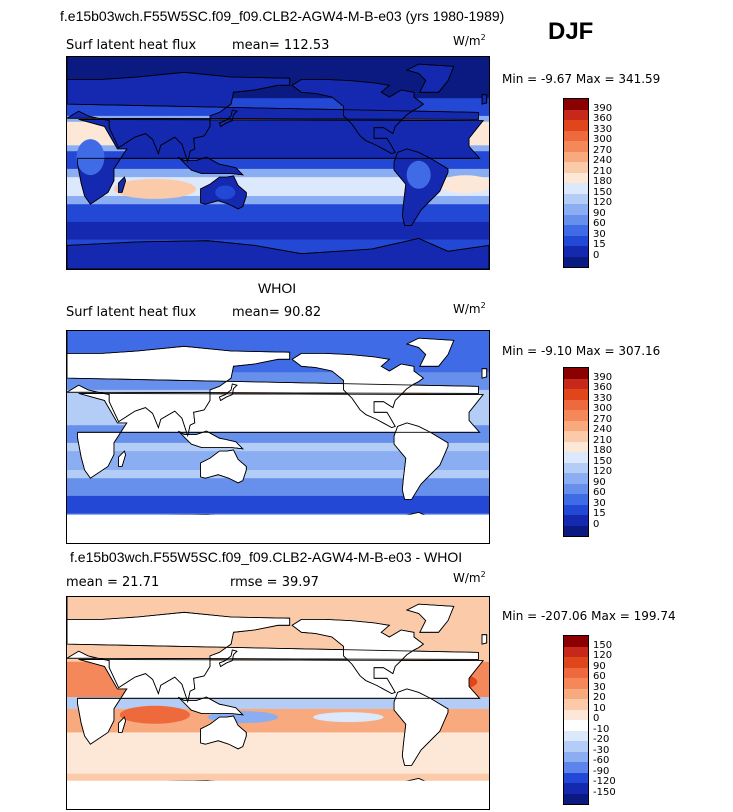  I want to click on colorbar-tick-label: 180, so click(603, 181).